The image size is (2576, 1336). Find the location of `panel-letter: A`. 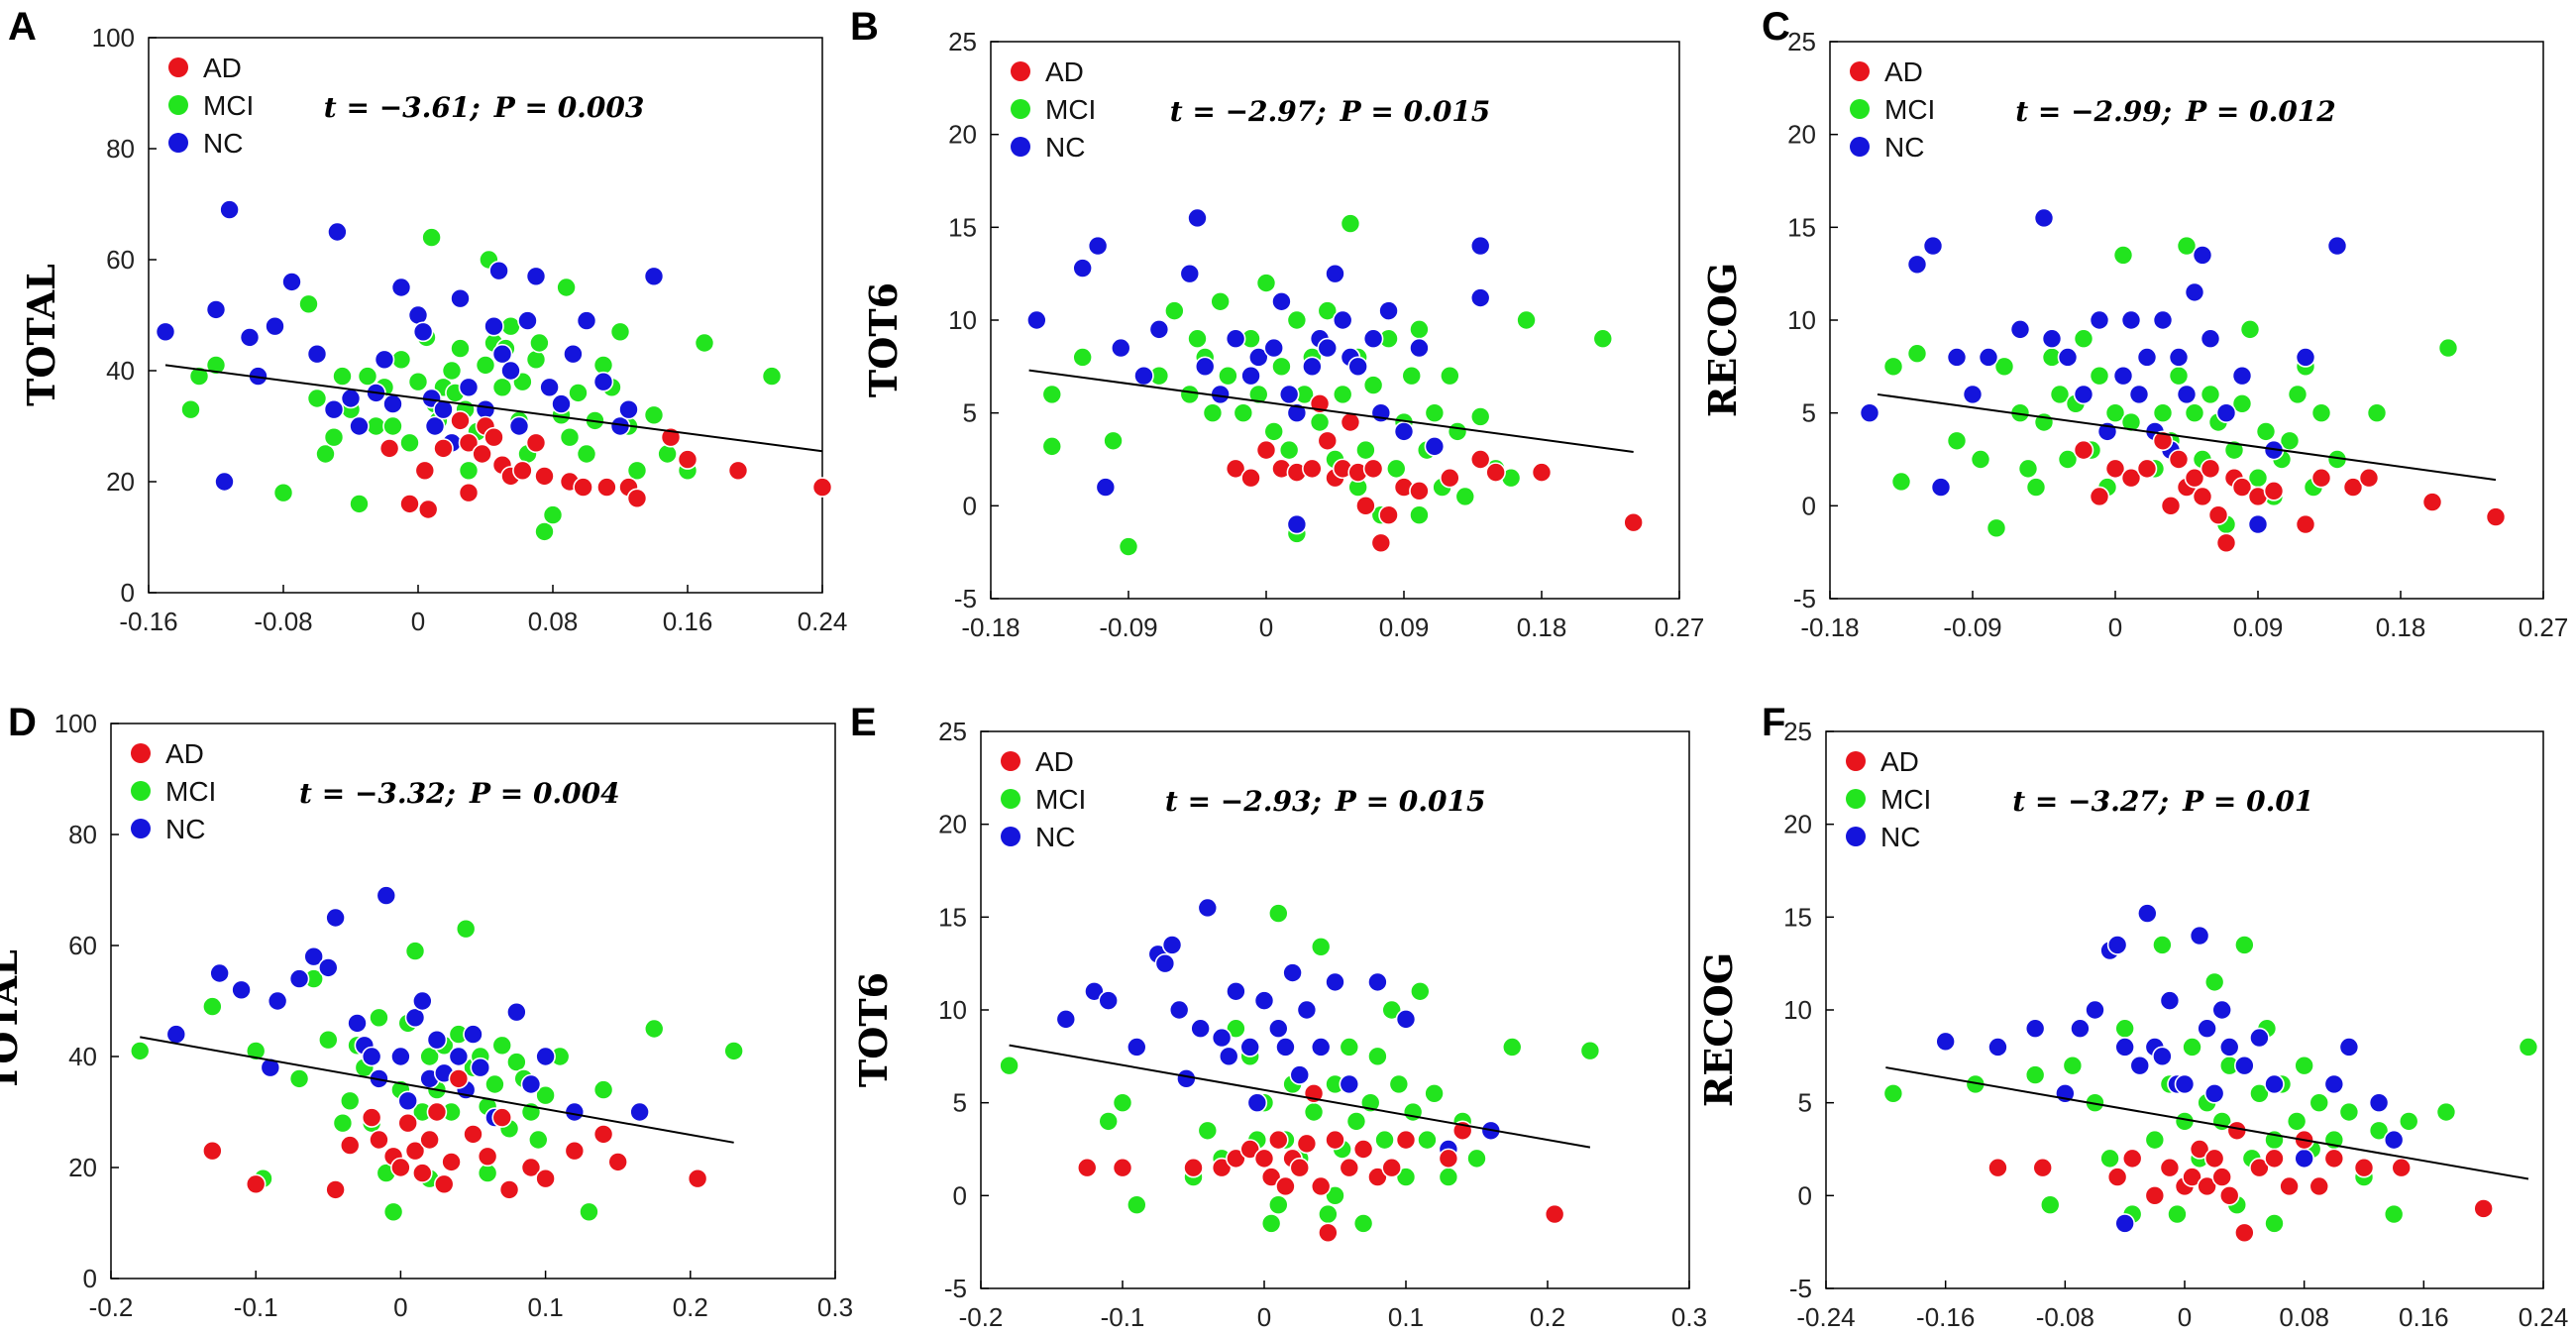

panel-letter: A is located at coordinates (23, 27).